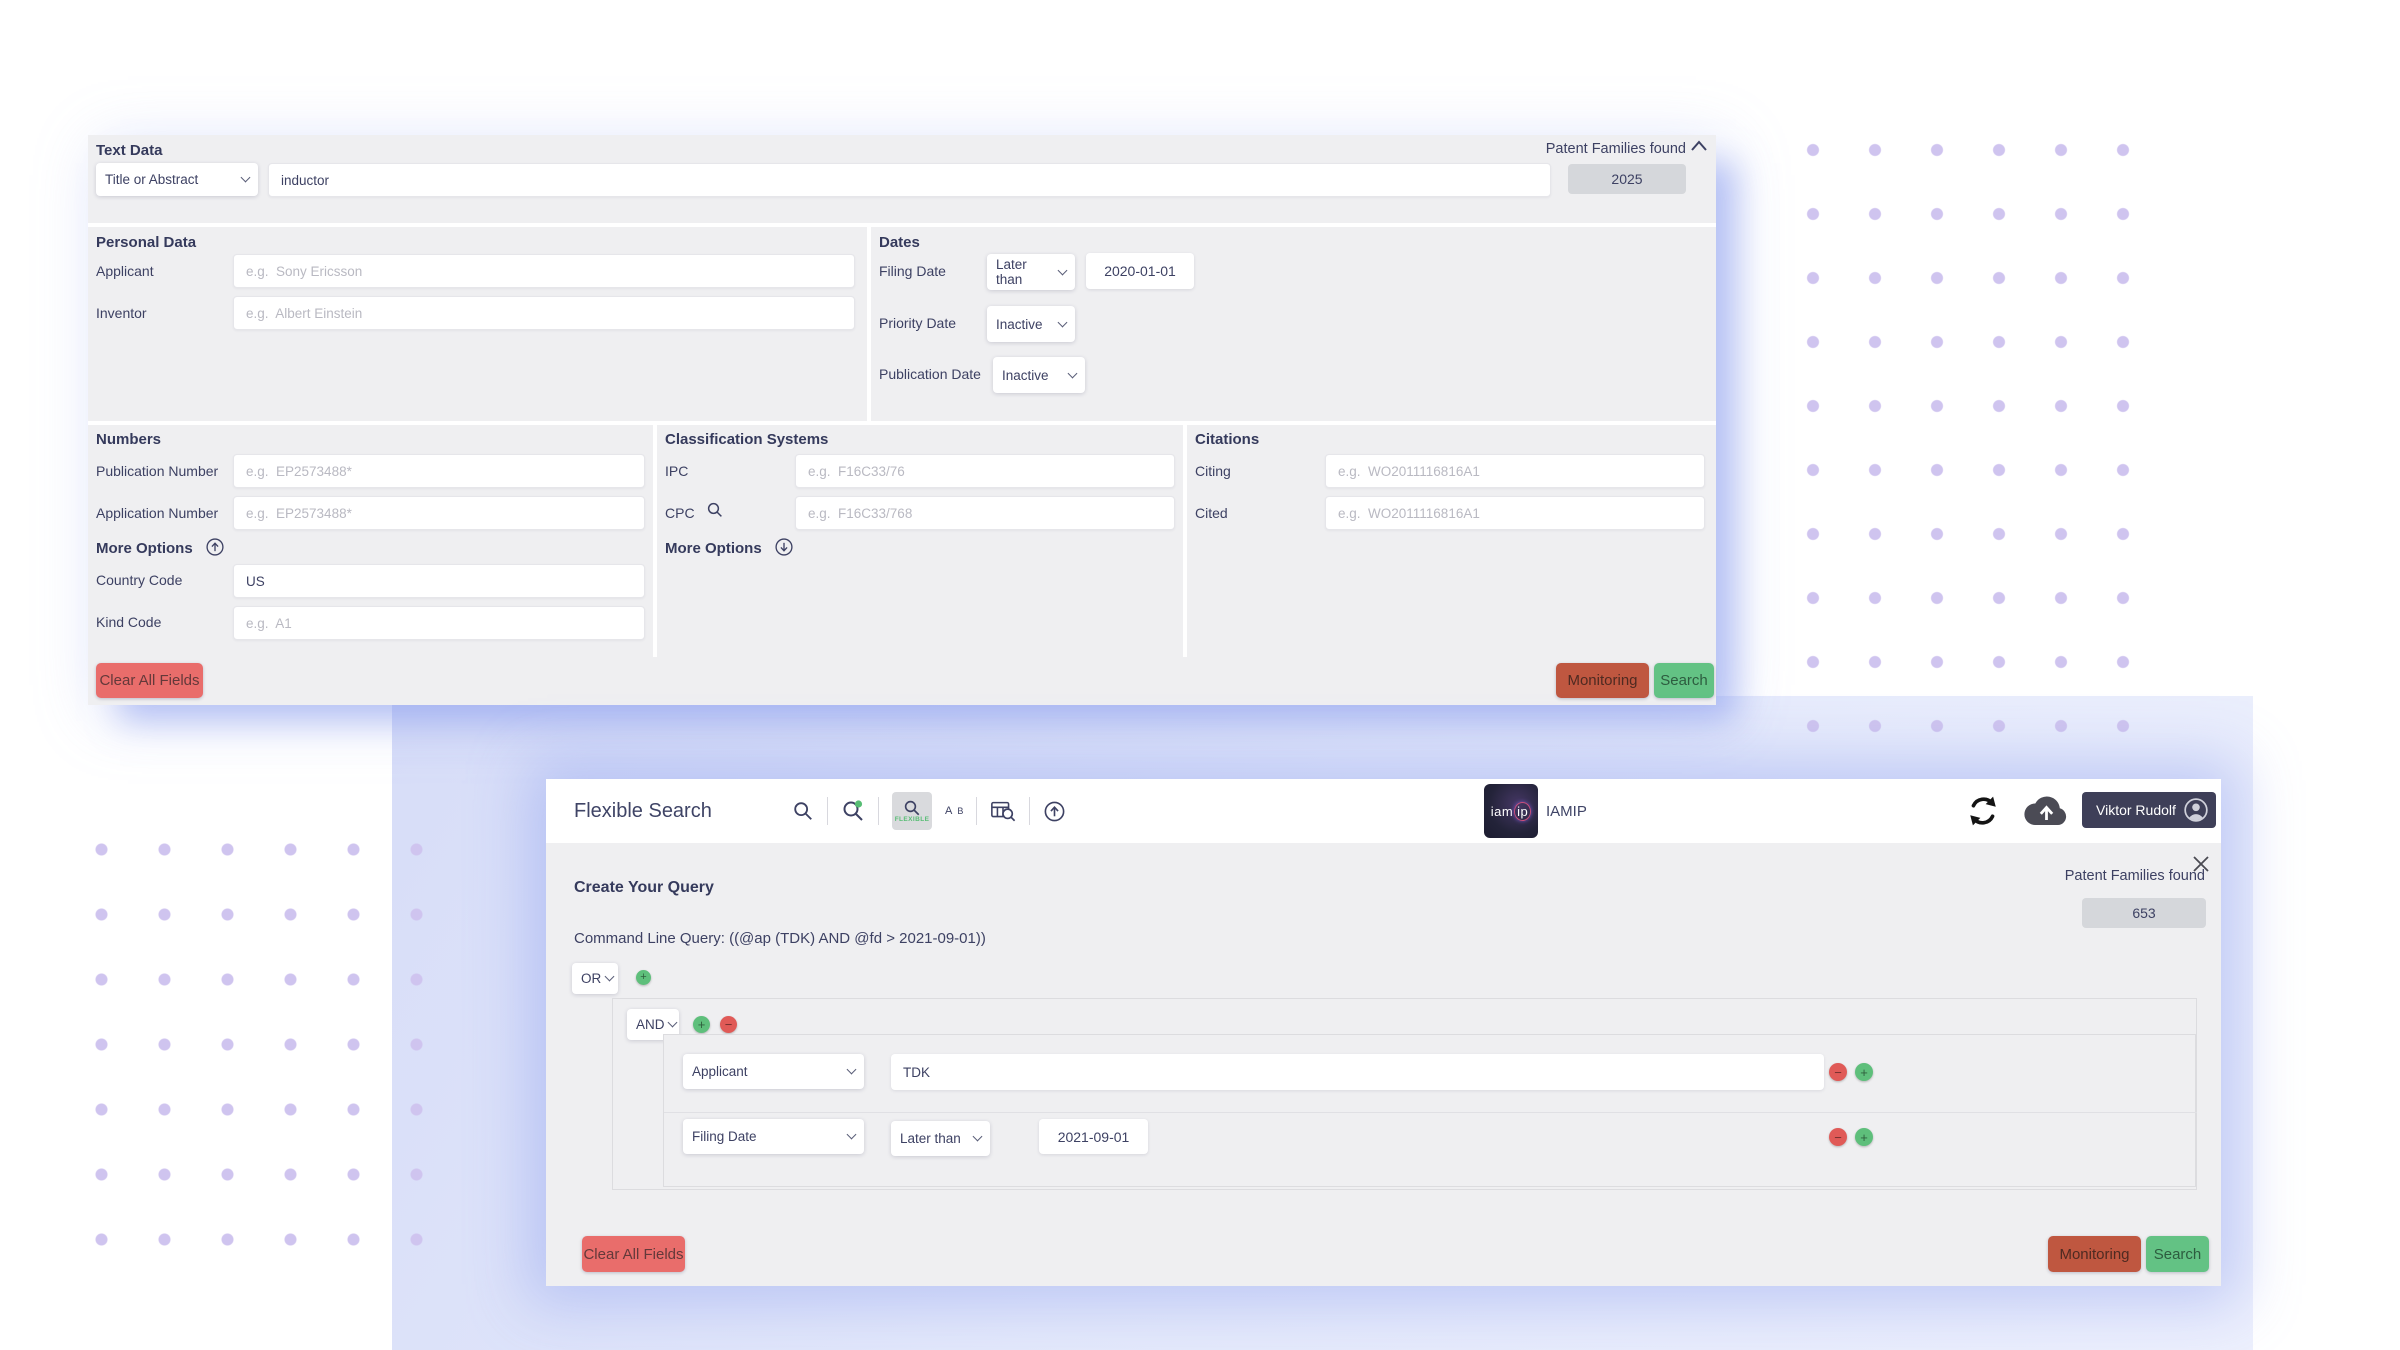 The image size is (2400, 1350). What do you see at coordinates (680, 513) in the screenshot?
I see `cpc-label: CPC` at bounding box center [680, 513].